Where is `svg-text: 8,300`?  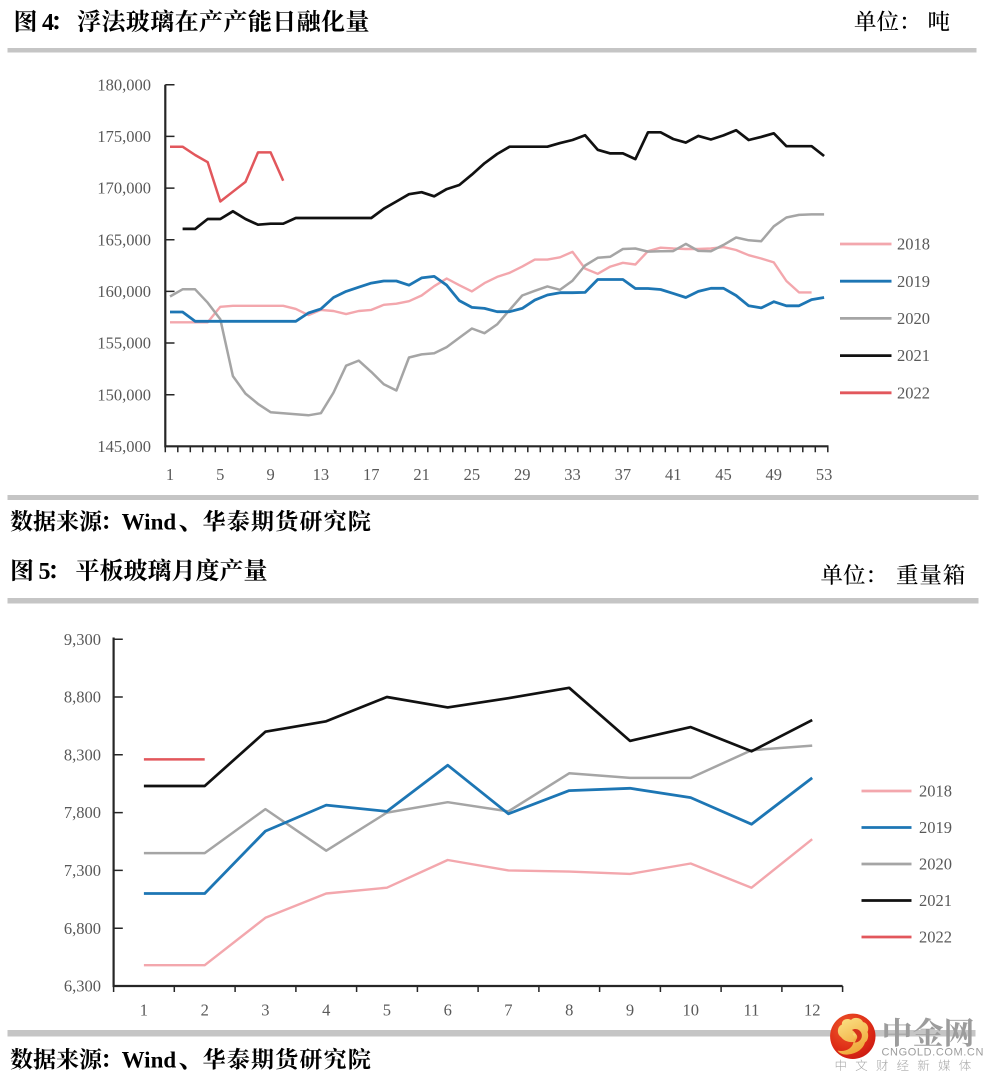
svg-text: 8,300 is located at coordinates (82, 754).